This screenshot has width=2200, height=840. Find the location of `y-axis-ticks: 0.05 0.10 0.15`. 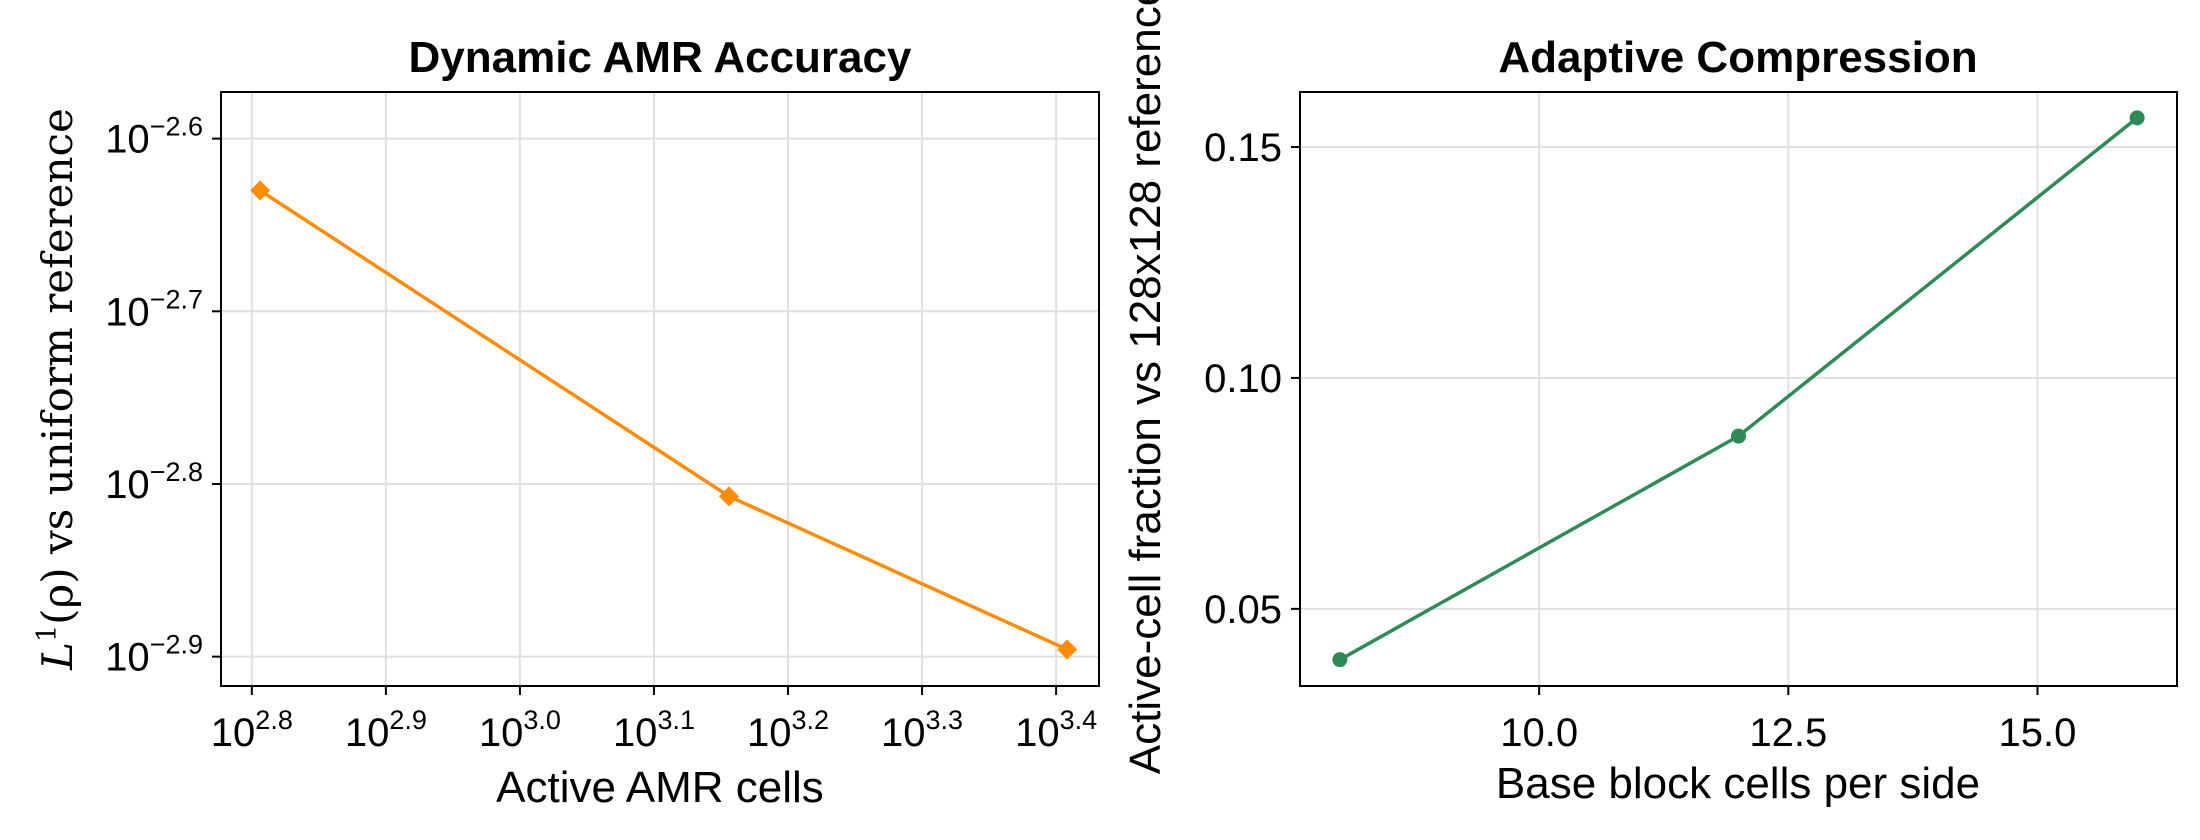

y-axis-ticks: 0.05 0.10 0.15 is located at coordinates (1252, 379).